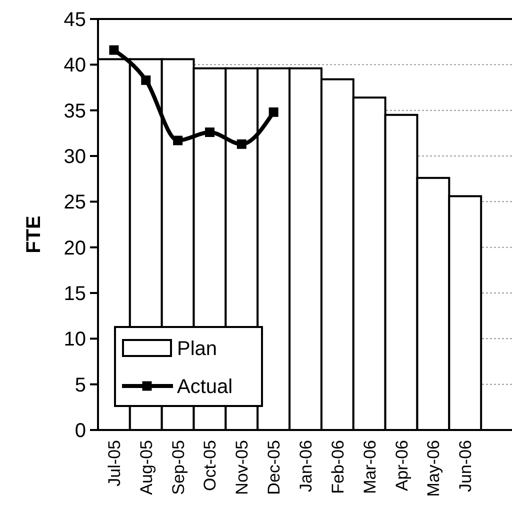  Describe the element at coordinates (75, 157) in the screenshot. I see `y-tick-label: 30` at that location.